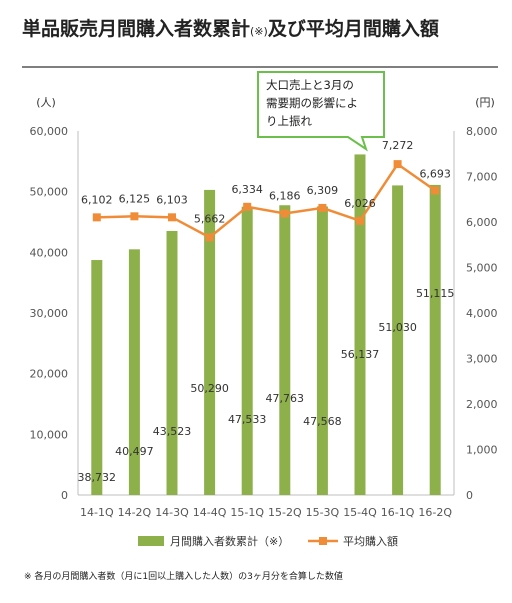  I want to click on left-axis-tick-label: 40,000, so click(49, 252).